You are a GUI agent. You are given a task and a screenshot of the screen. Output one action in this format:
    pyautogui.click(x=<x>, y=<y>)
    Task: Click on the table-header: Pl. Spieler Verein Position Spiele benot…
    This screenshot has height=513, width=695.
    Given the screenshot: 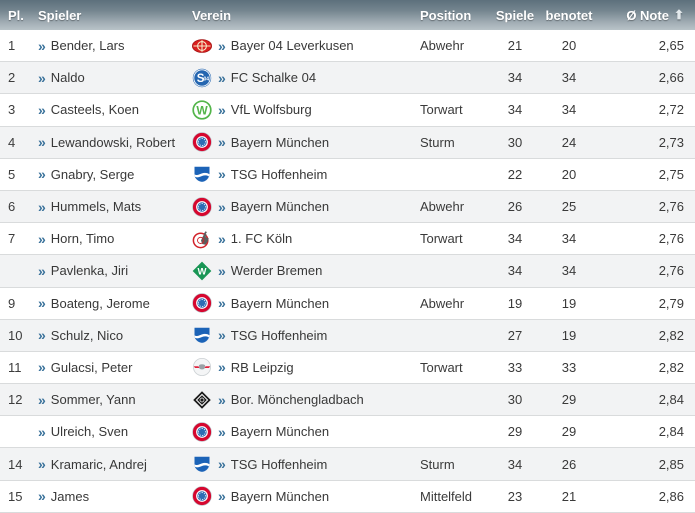 What is the action you would take?
    pyautogui.click(x=347, y=15)
    